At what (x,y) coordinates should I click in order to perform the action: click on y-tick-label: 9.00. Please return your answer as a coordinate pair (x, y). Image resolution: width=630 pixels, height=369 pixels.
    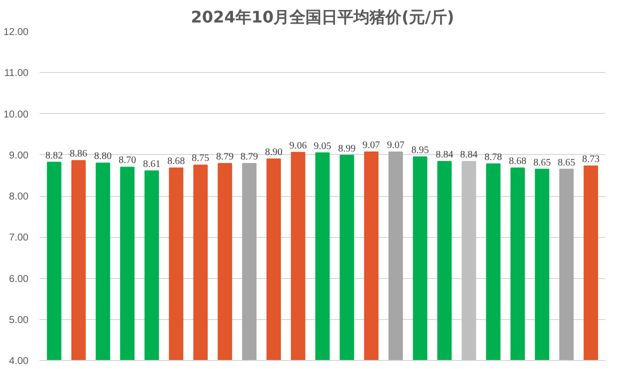
    Looking at the image, I should click on (19, 156).